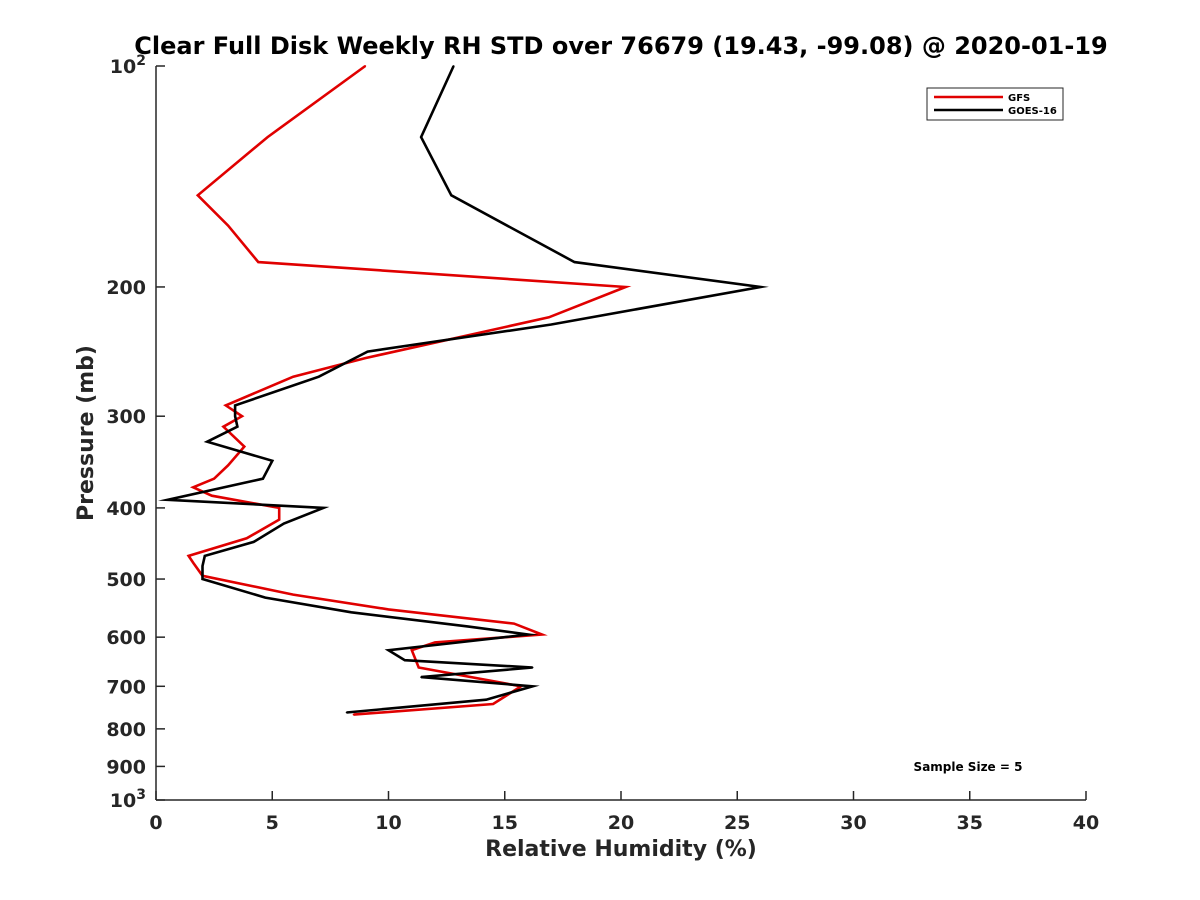 This screenshot has height=900, width=1200. What do you see at coordinates (128, 799) in the screenshot?
I see `y-tick-label: 10³` at bounding box center [128, 799].